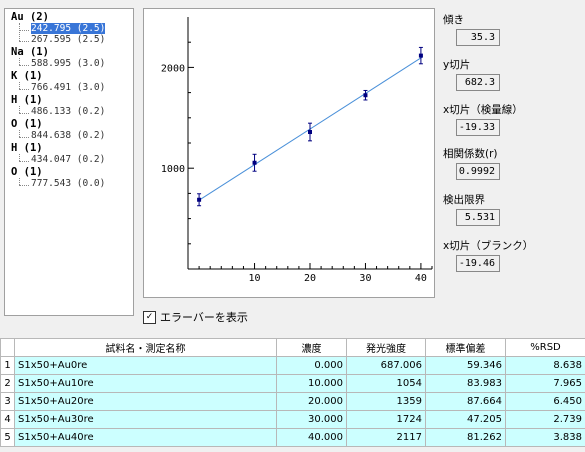 Image resolution: width=585 pixels, height=452 pixels. Describe the element at coordinates (68, 87) in the screenshot. I see `tree-wavelength-label: 766.491 (3.0)` at that location.